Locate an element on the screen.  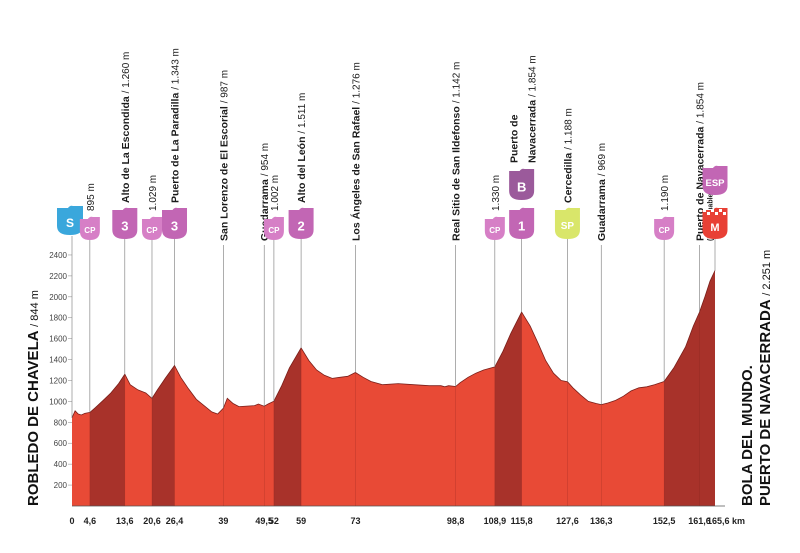
climb-badge-label: 1 is located at coordinates (521, 226).